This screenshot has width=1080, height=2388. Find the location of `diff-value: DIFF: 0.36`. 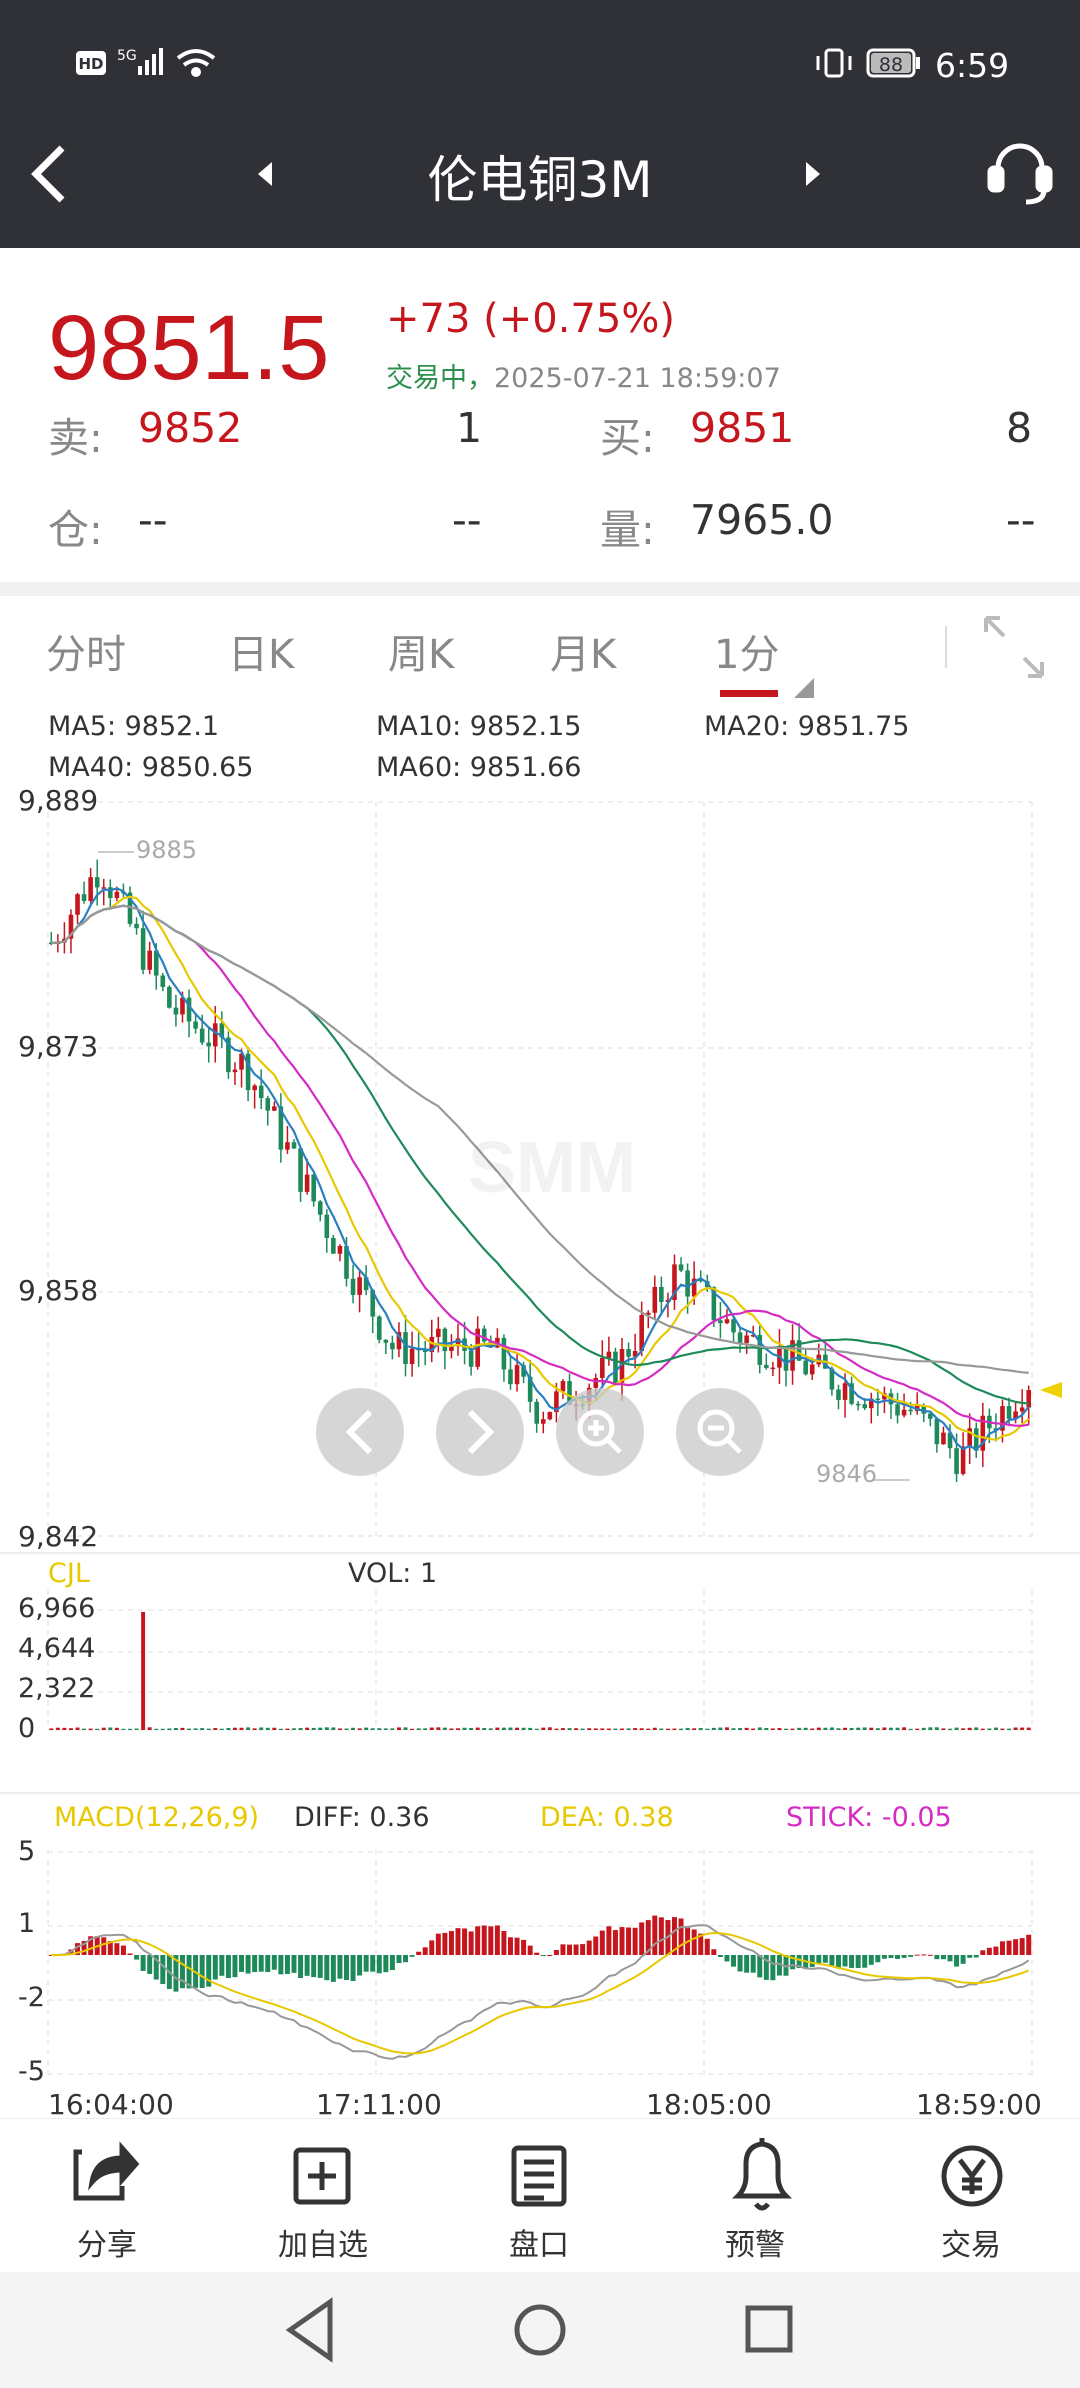

diff-value: DIFF: 0.36 is located at coordinates (362, 1817).